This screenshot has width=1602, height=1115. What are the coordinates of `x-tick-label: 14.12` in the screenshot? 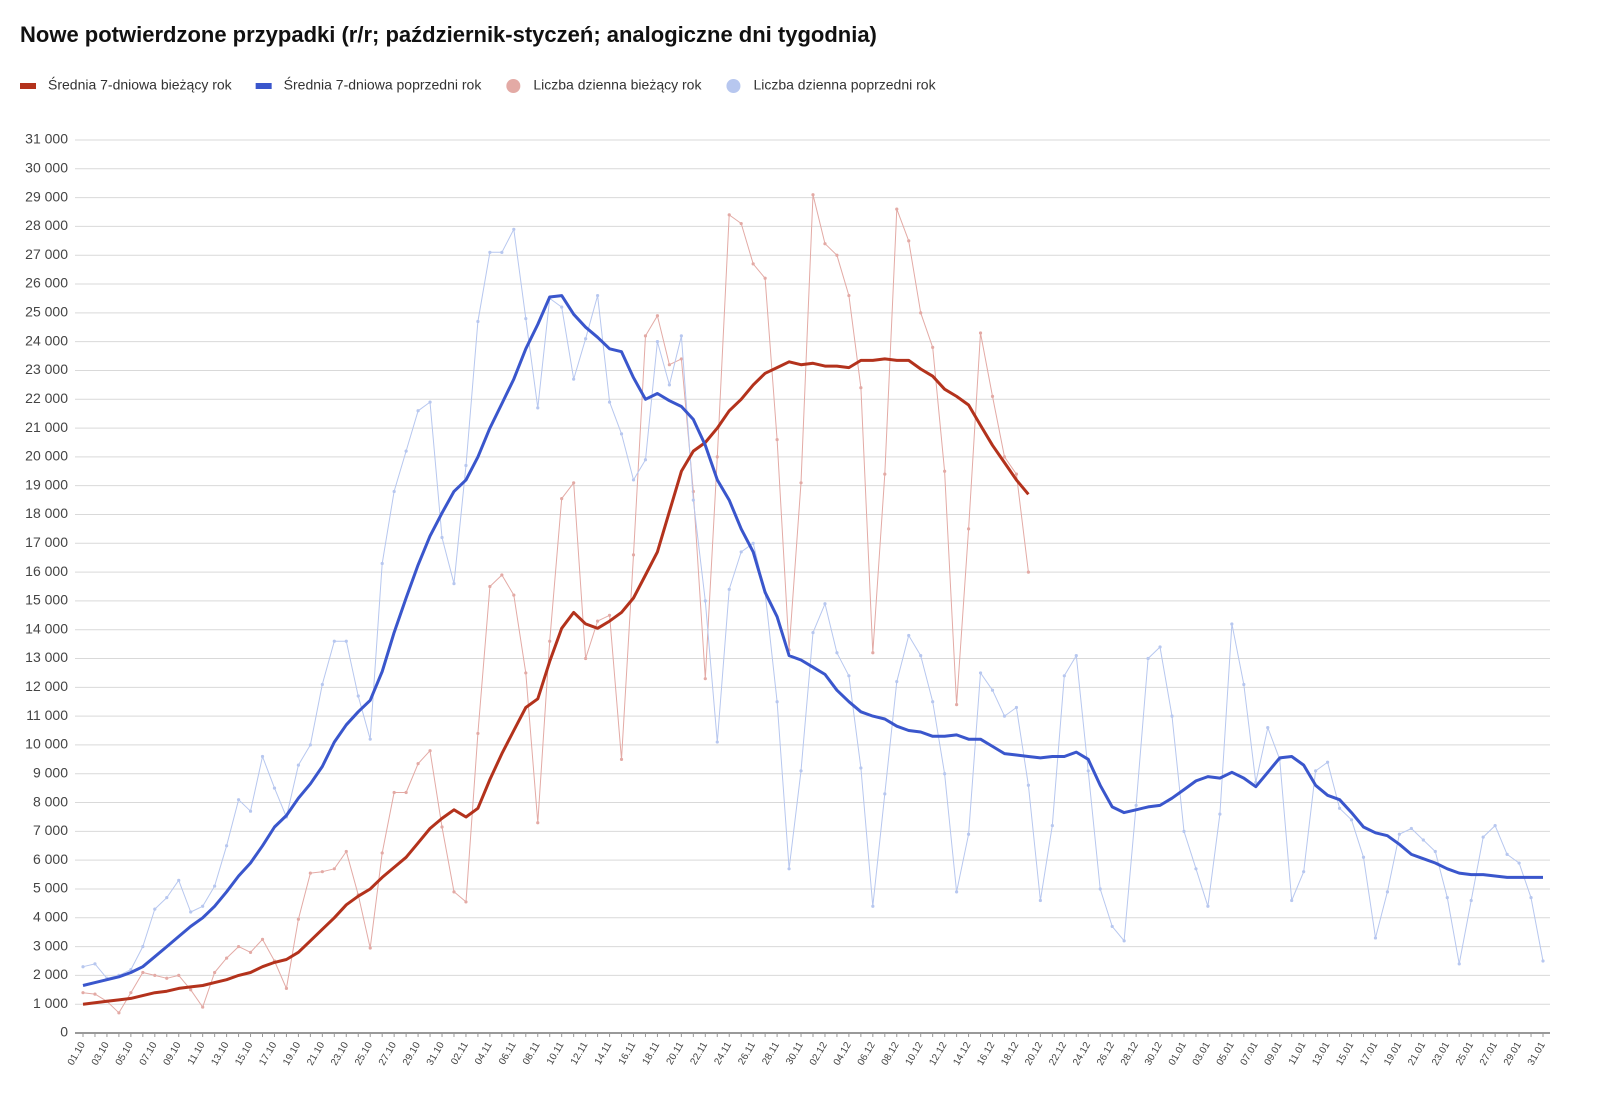 It's located at (962, 1054).